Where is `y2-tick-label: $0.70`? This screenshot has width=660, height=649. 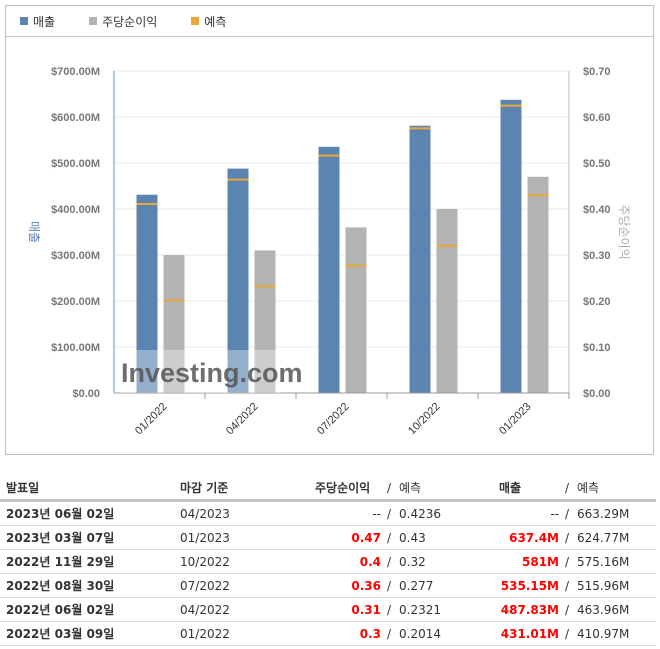 y2-tick-label: $0.70 is located at coordinates (597, 72).